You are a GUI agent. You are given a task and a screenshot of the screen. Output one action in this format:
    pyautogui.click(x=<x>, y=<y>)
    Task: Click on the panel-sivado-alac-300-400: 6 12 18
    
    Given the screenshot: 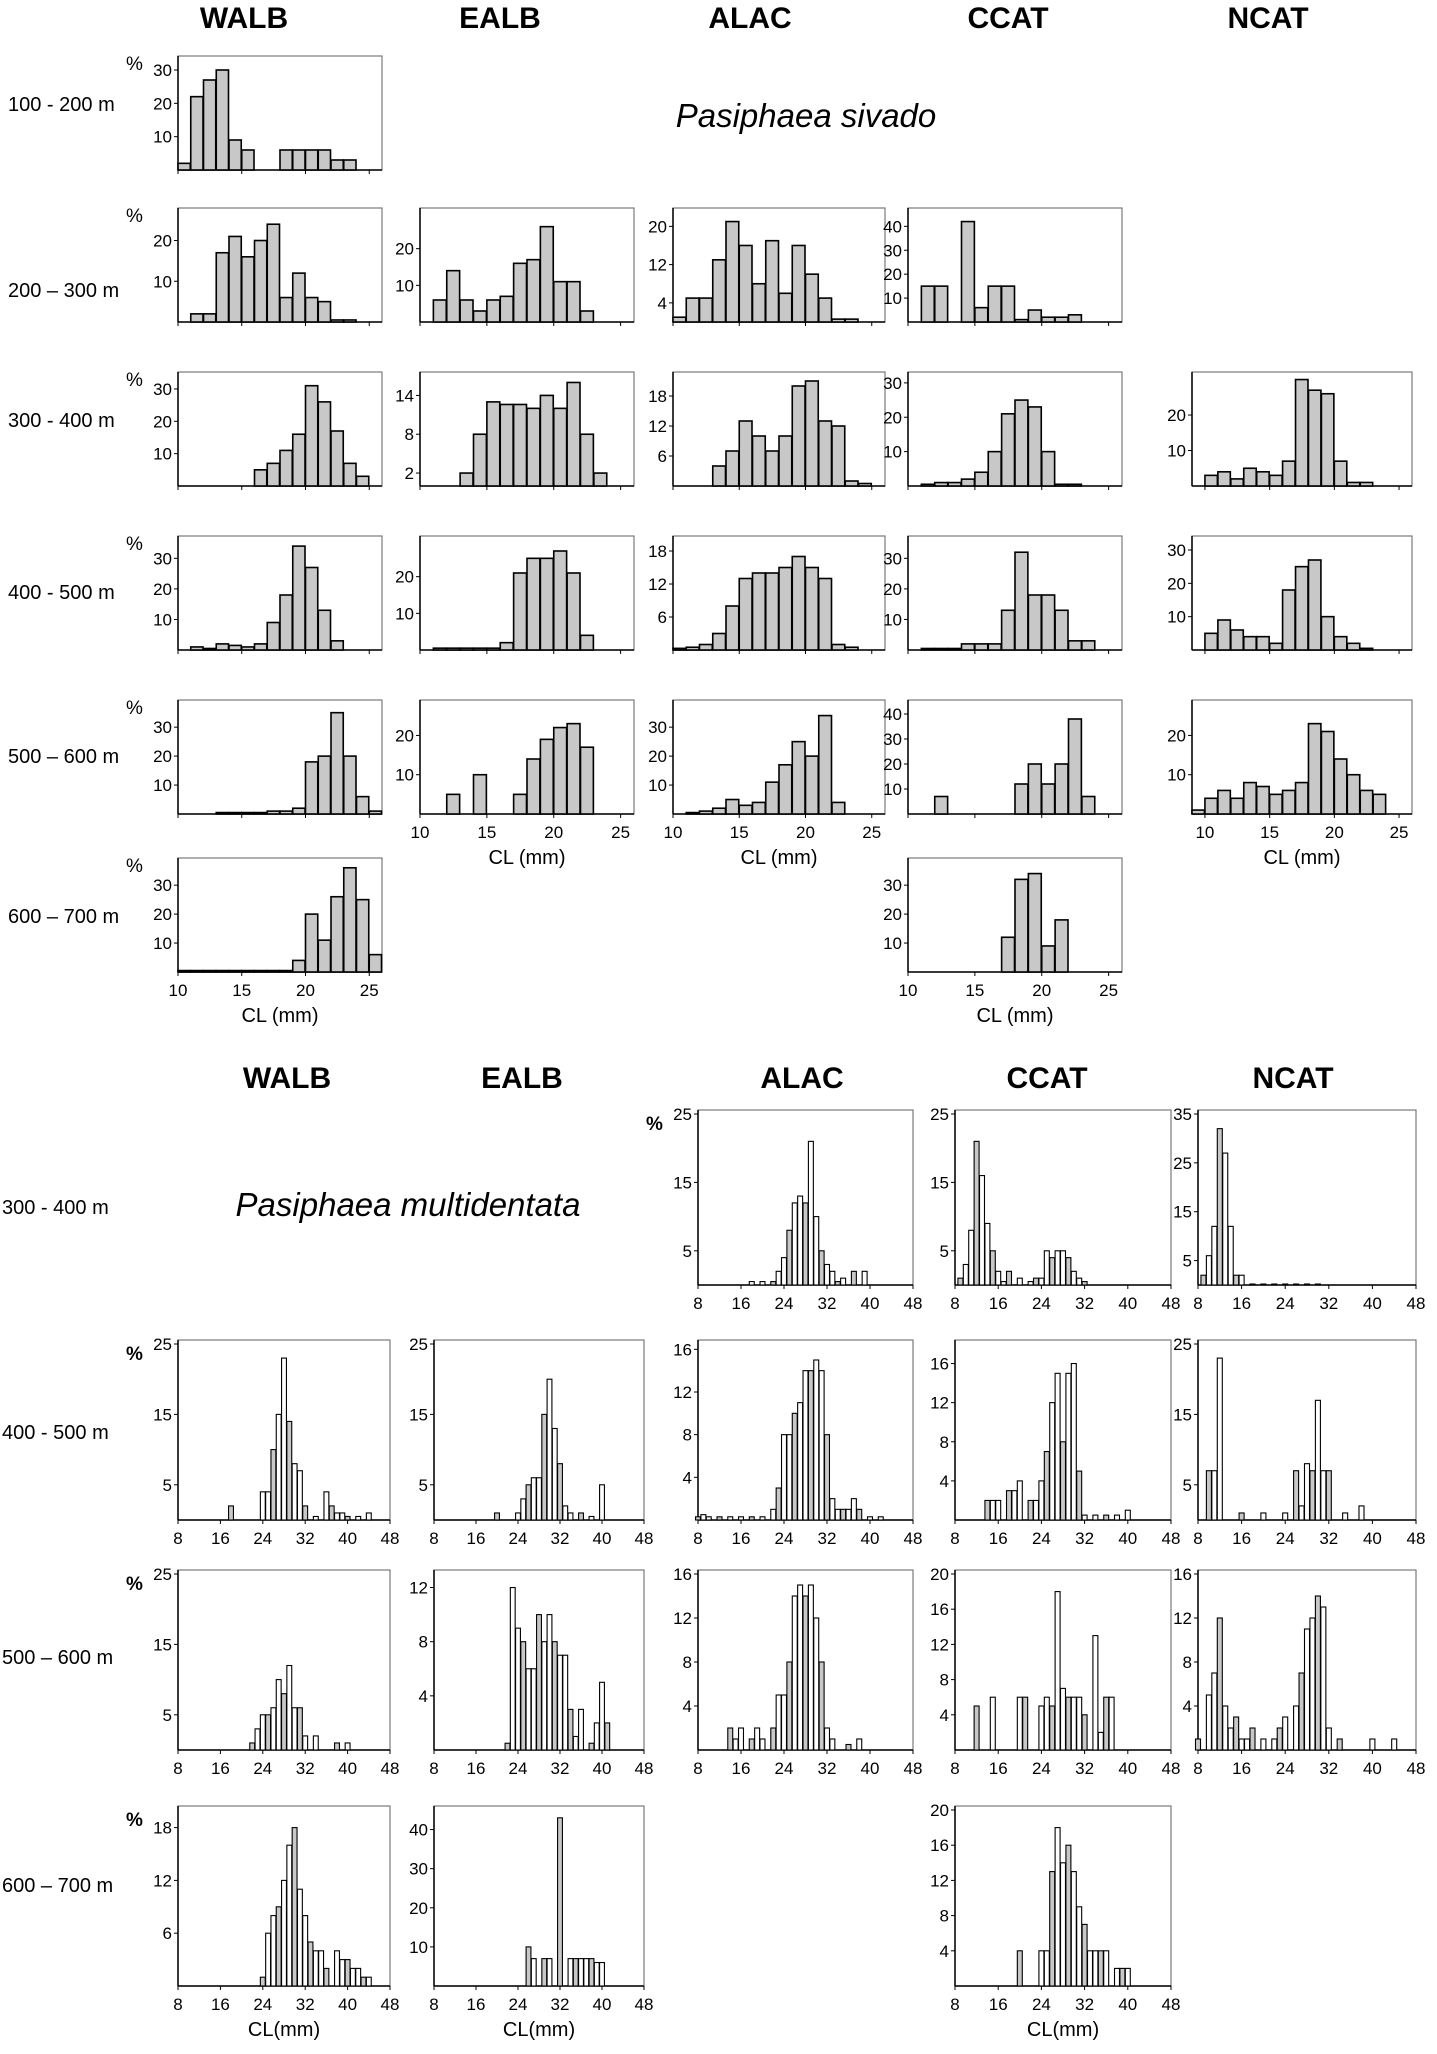 What is the action you would take?
    pyautogui.click(x=767, y=430)
    